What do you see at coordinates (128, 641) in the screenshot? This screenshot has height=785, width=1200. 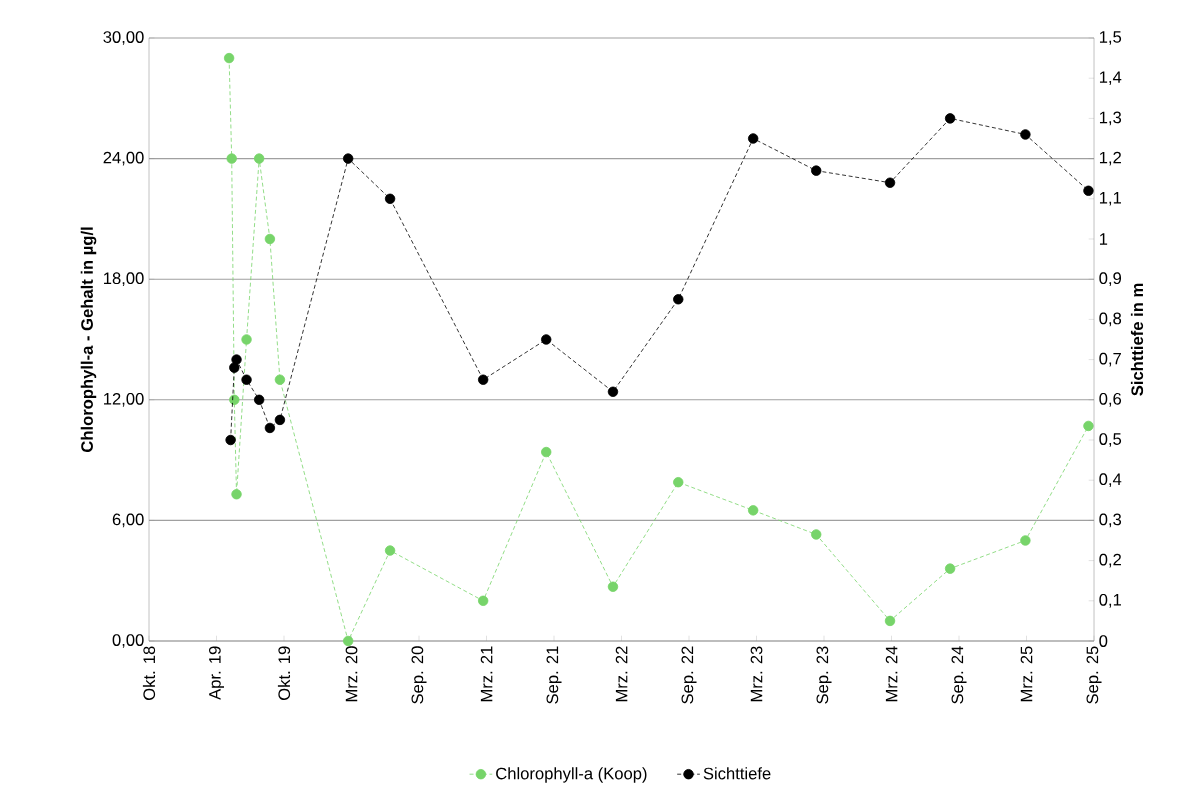 I see `y-tick-label: 0,00` at bounding box center [128, 641].